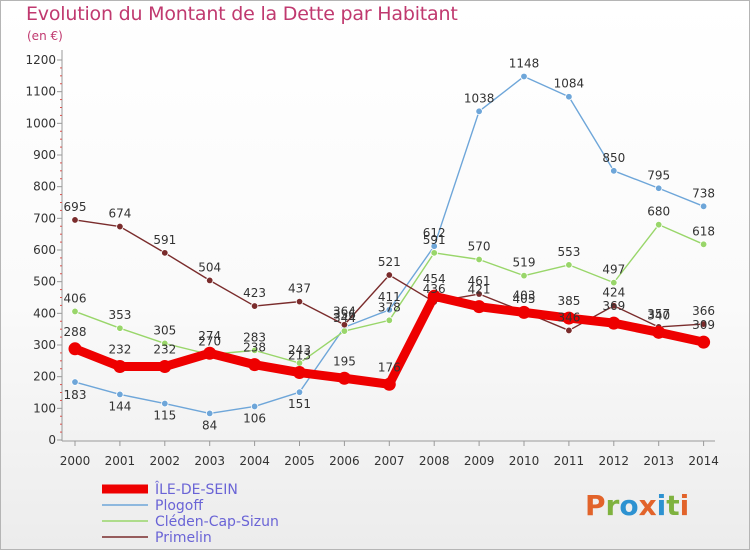  I want to click on data-label: 403, so click(524, 295).